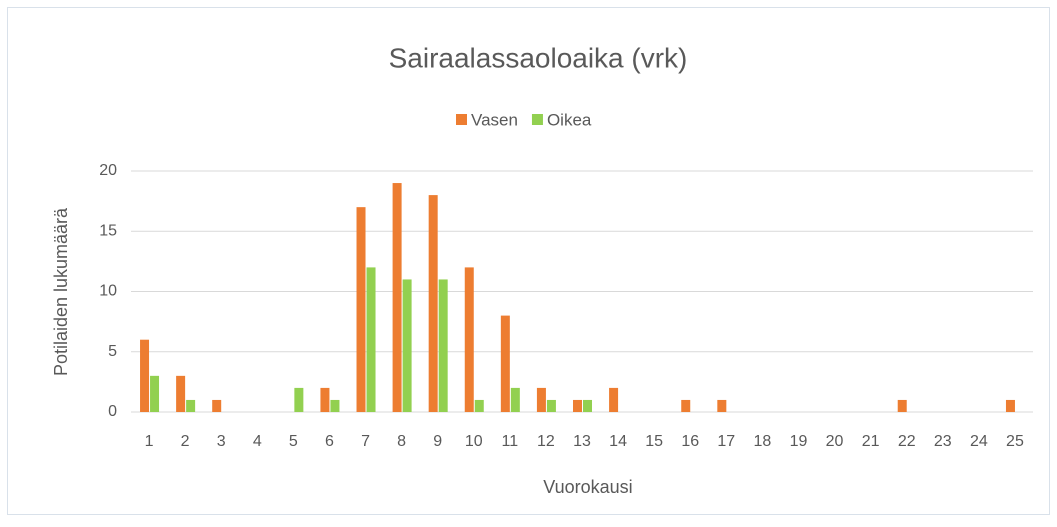 Image resolution: width=1057 pixels, height=527 pixels. What do you see at coordinates (437, 441) in the screenshot?
I see `x-tick-label: 9` at bounding box center [437, 441].